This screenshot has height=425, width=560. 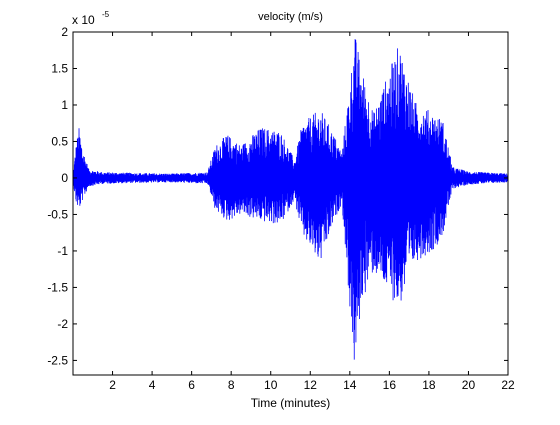 I want to click on x-tick-label: 10, so click(x=271, y=385).